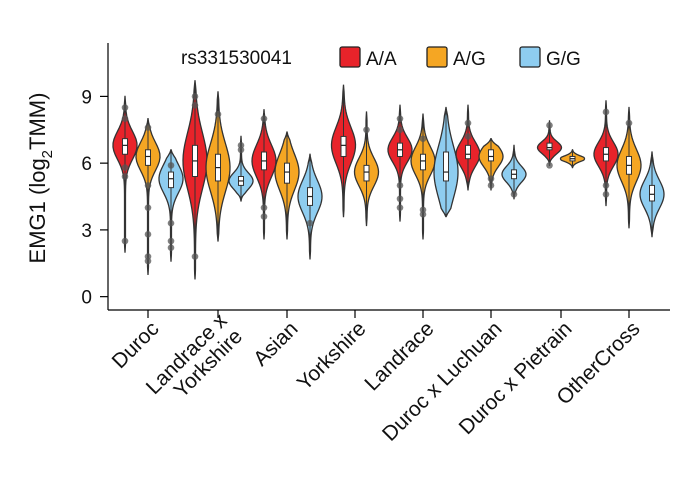  Describe the element at coordinates (389, 313) in the screenshot. I see `x-axis` at that location.